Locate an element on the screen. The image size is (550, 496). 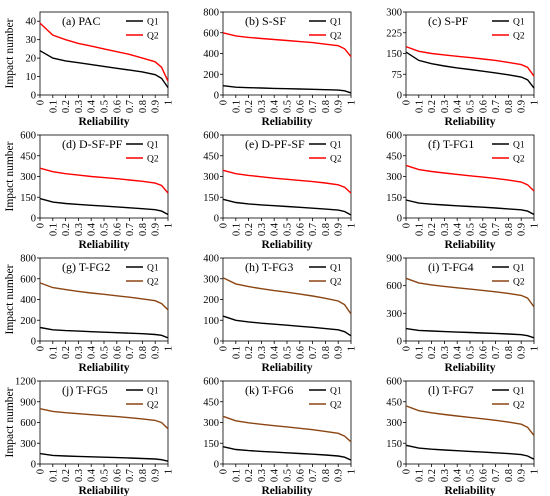
y-tick-label: 10 is located at coordinates (31, 77).